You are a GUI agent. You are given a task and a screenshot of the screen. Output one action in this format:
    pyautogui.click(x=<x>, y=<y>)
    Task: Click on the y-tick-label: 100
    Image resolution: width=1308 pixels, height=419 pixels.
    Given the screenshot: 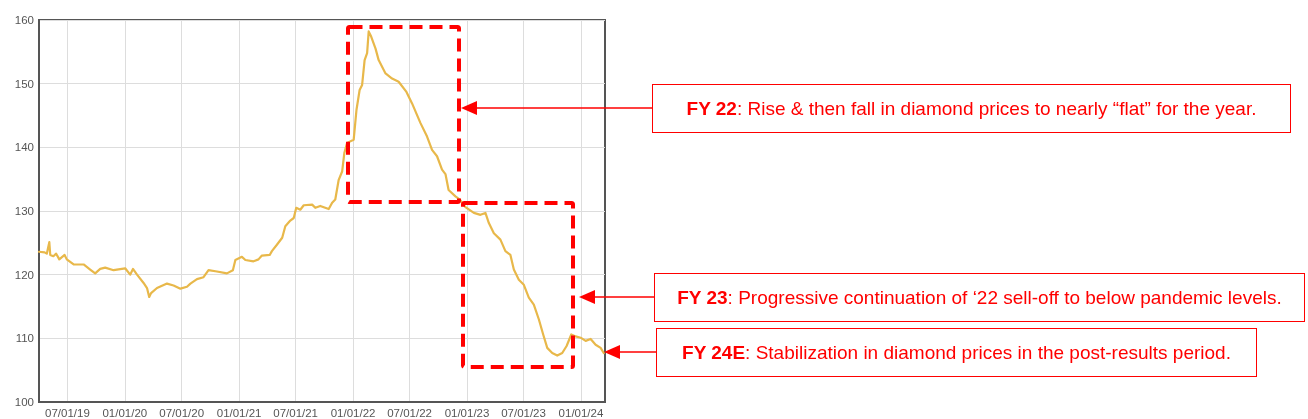 What is the action you would take?
    pyautogui.click(x=24, y=402)
    